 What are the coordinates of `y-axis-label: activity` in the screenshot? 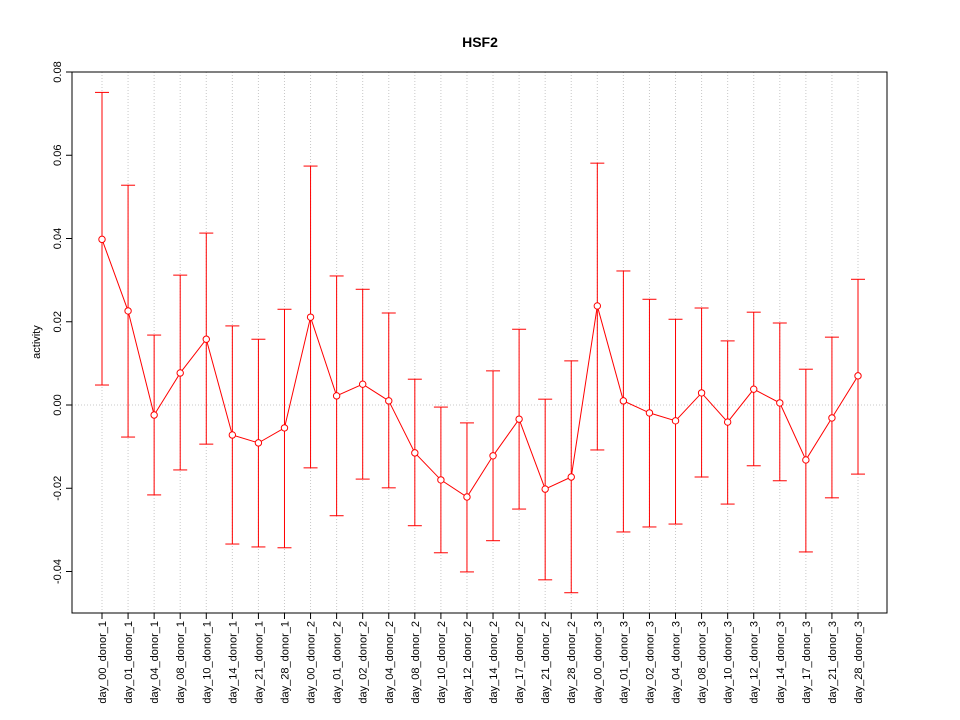 It's located at (37, 342).